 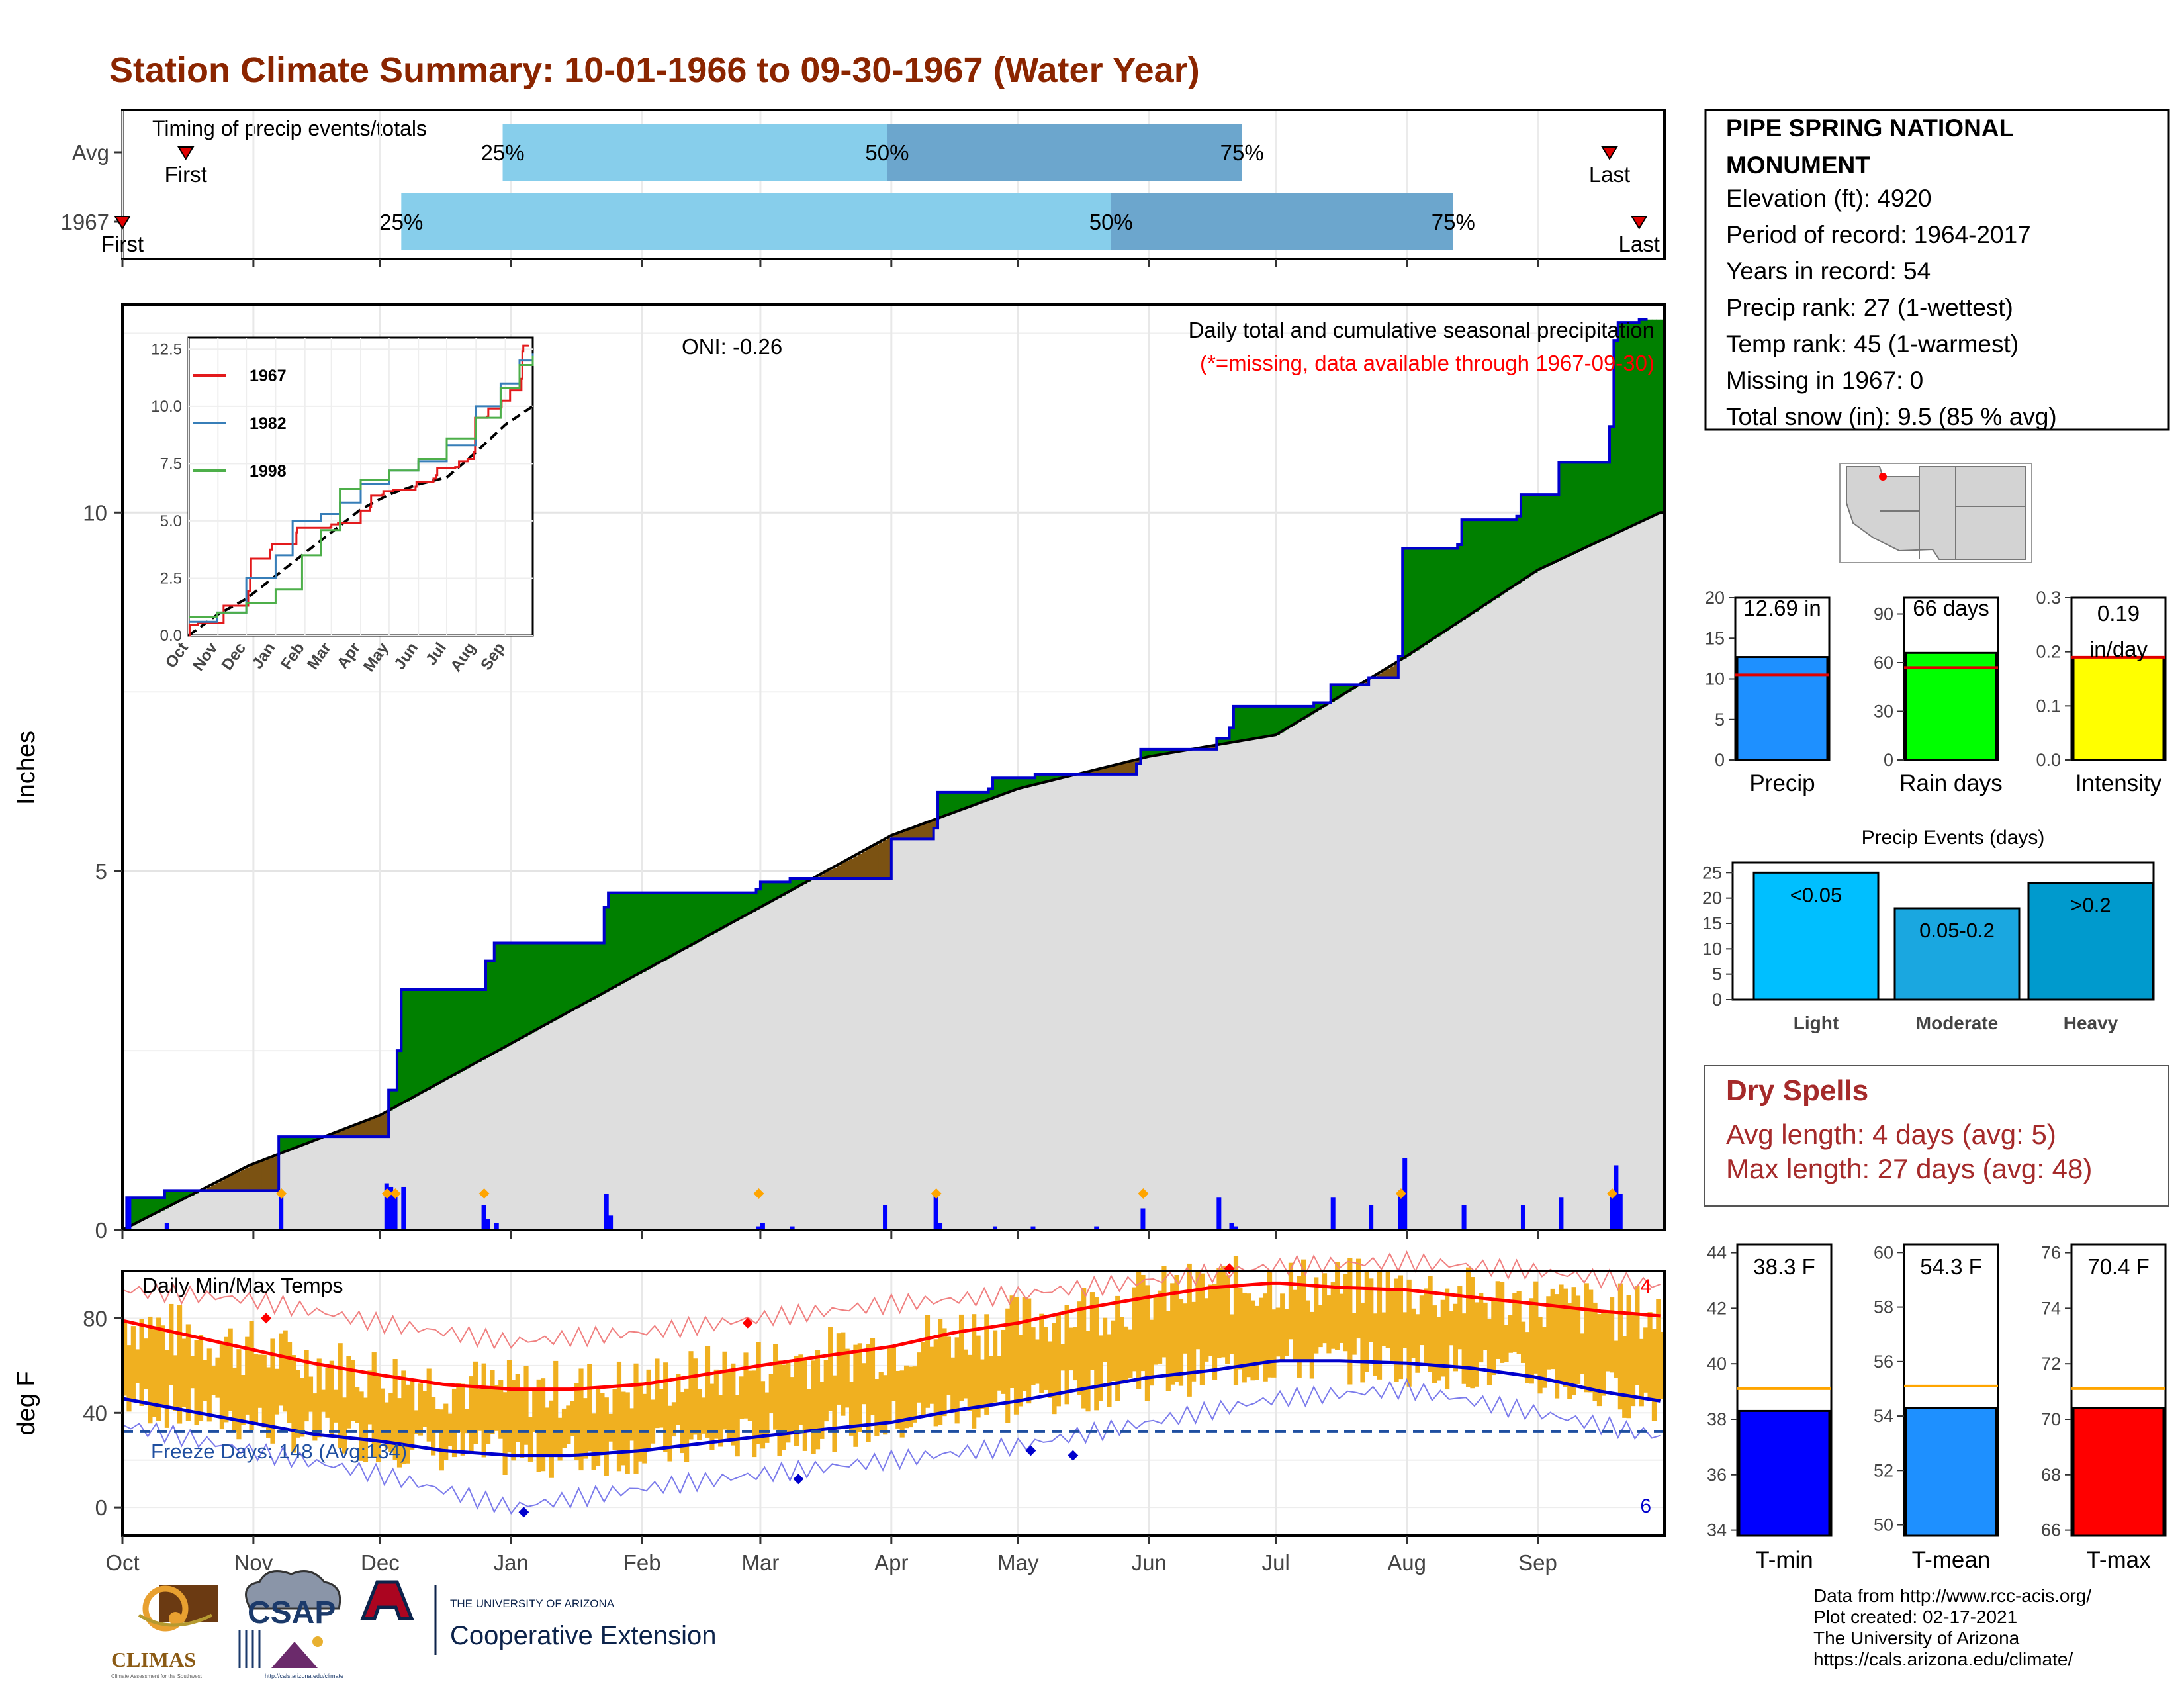 What do you see at coordinates (1712, 949) in the screenshot?
I see `events-tick-label: 10` at bounding box center [1712, 949].